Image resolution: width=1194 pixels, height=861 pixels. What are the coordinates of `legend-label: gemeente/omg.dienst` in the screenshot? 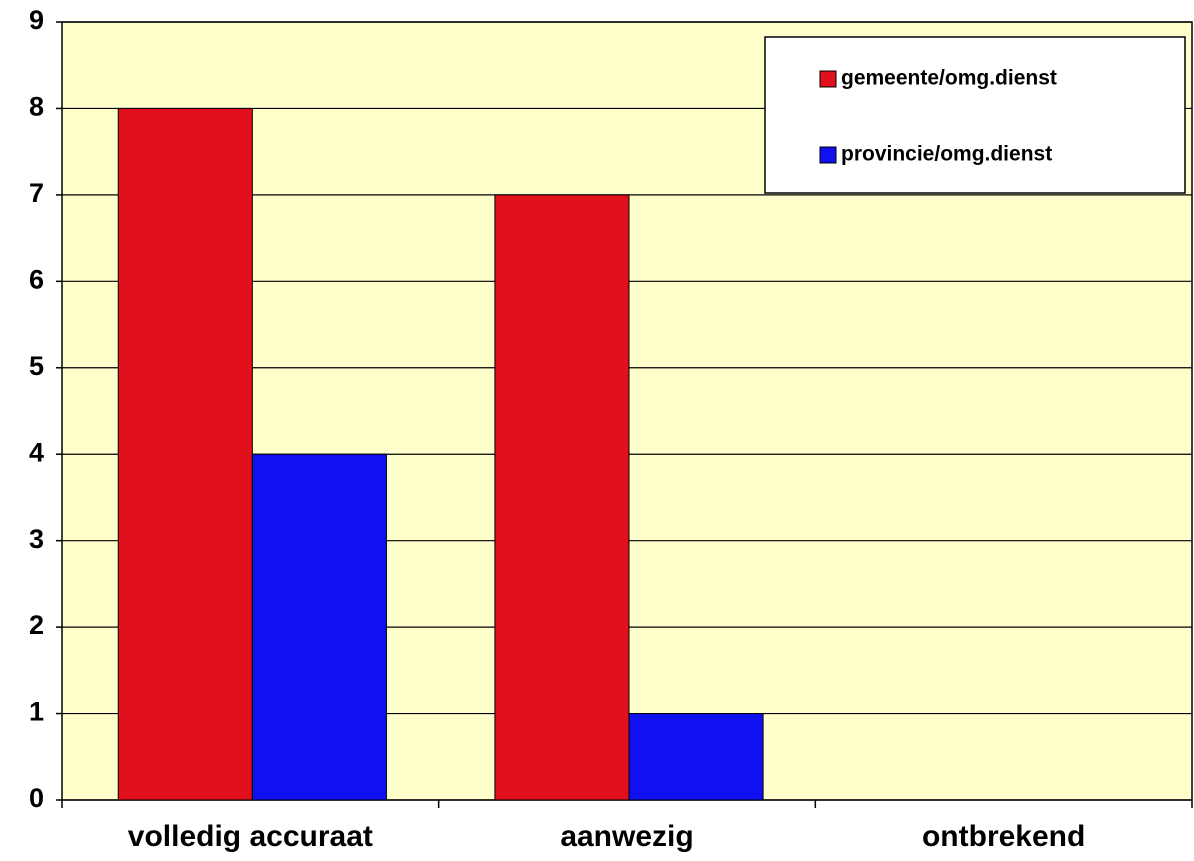 It's located at (949, 78).